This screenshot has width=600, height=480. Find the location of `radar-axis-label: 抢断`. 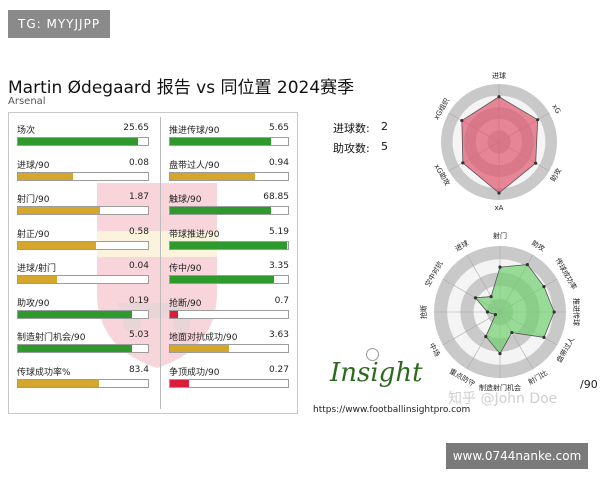

radar-axis-label: 抢断 is located at coordinates (423, 312).